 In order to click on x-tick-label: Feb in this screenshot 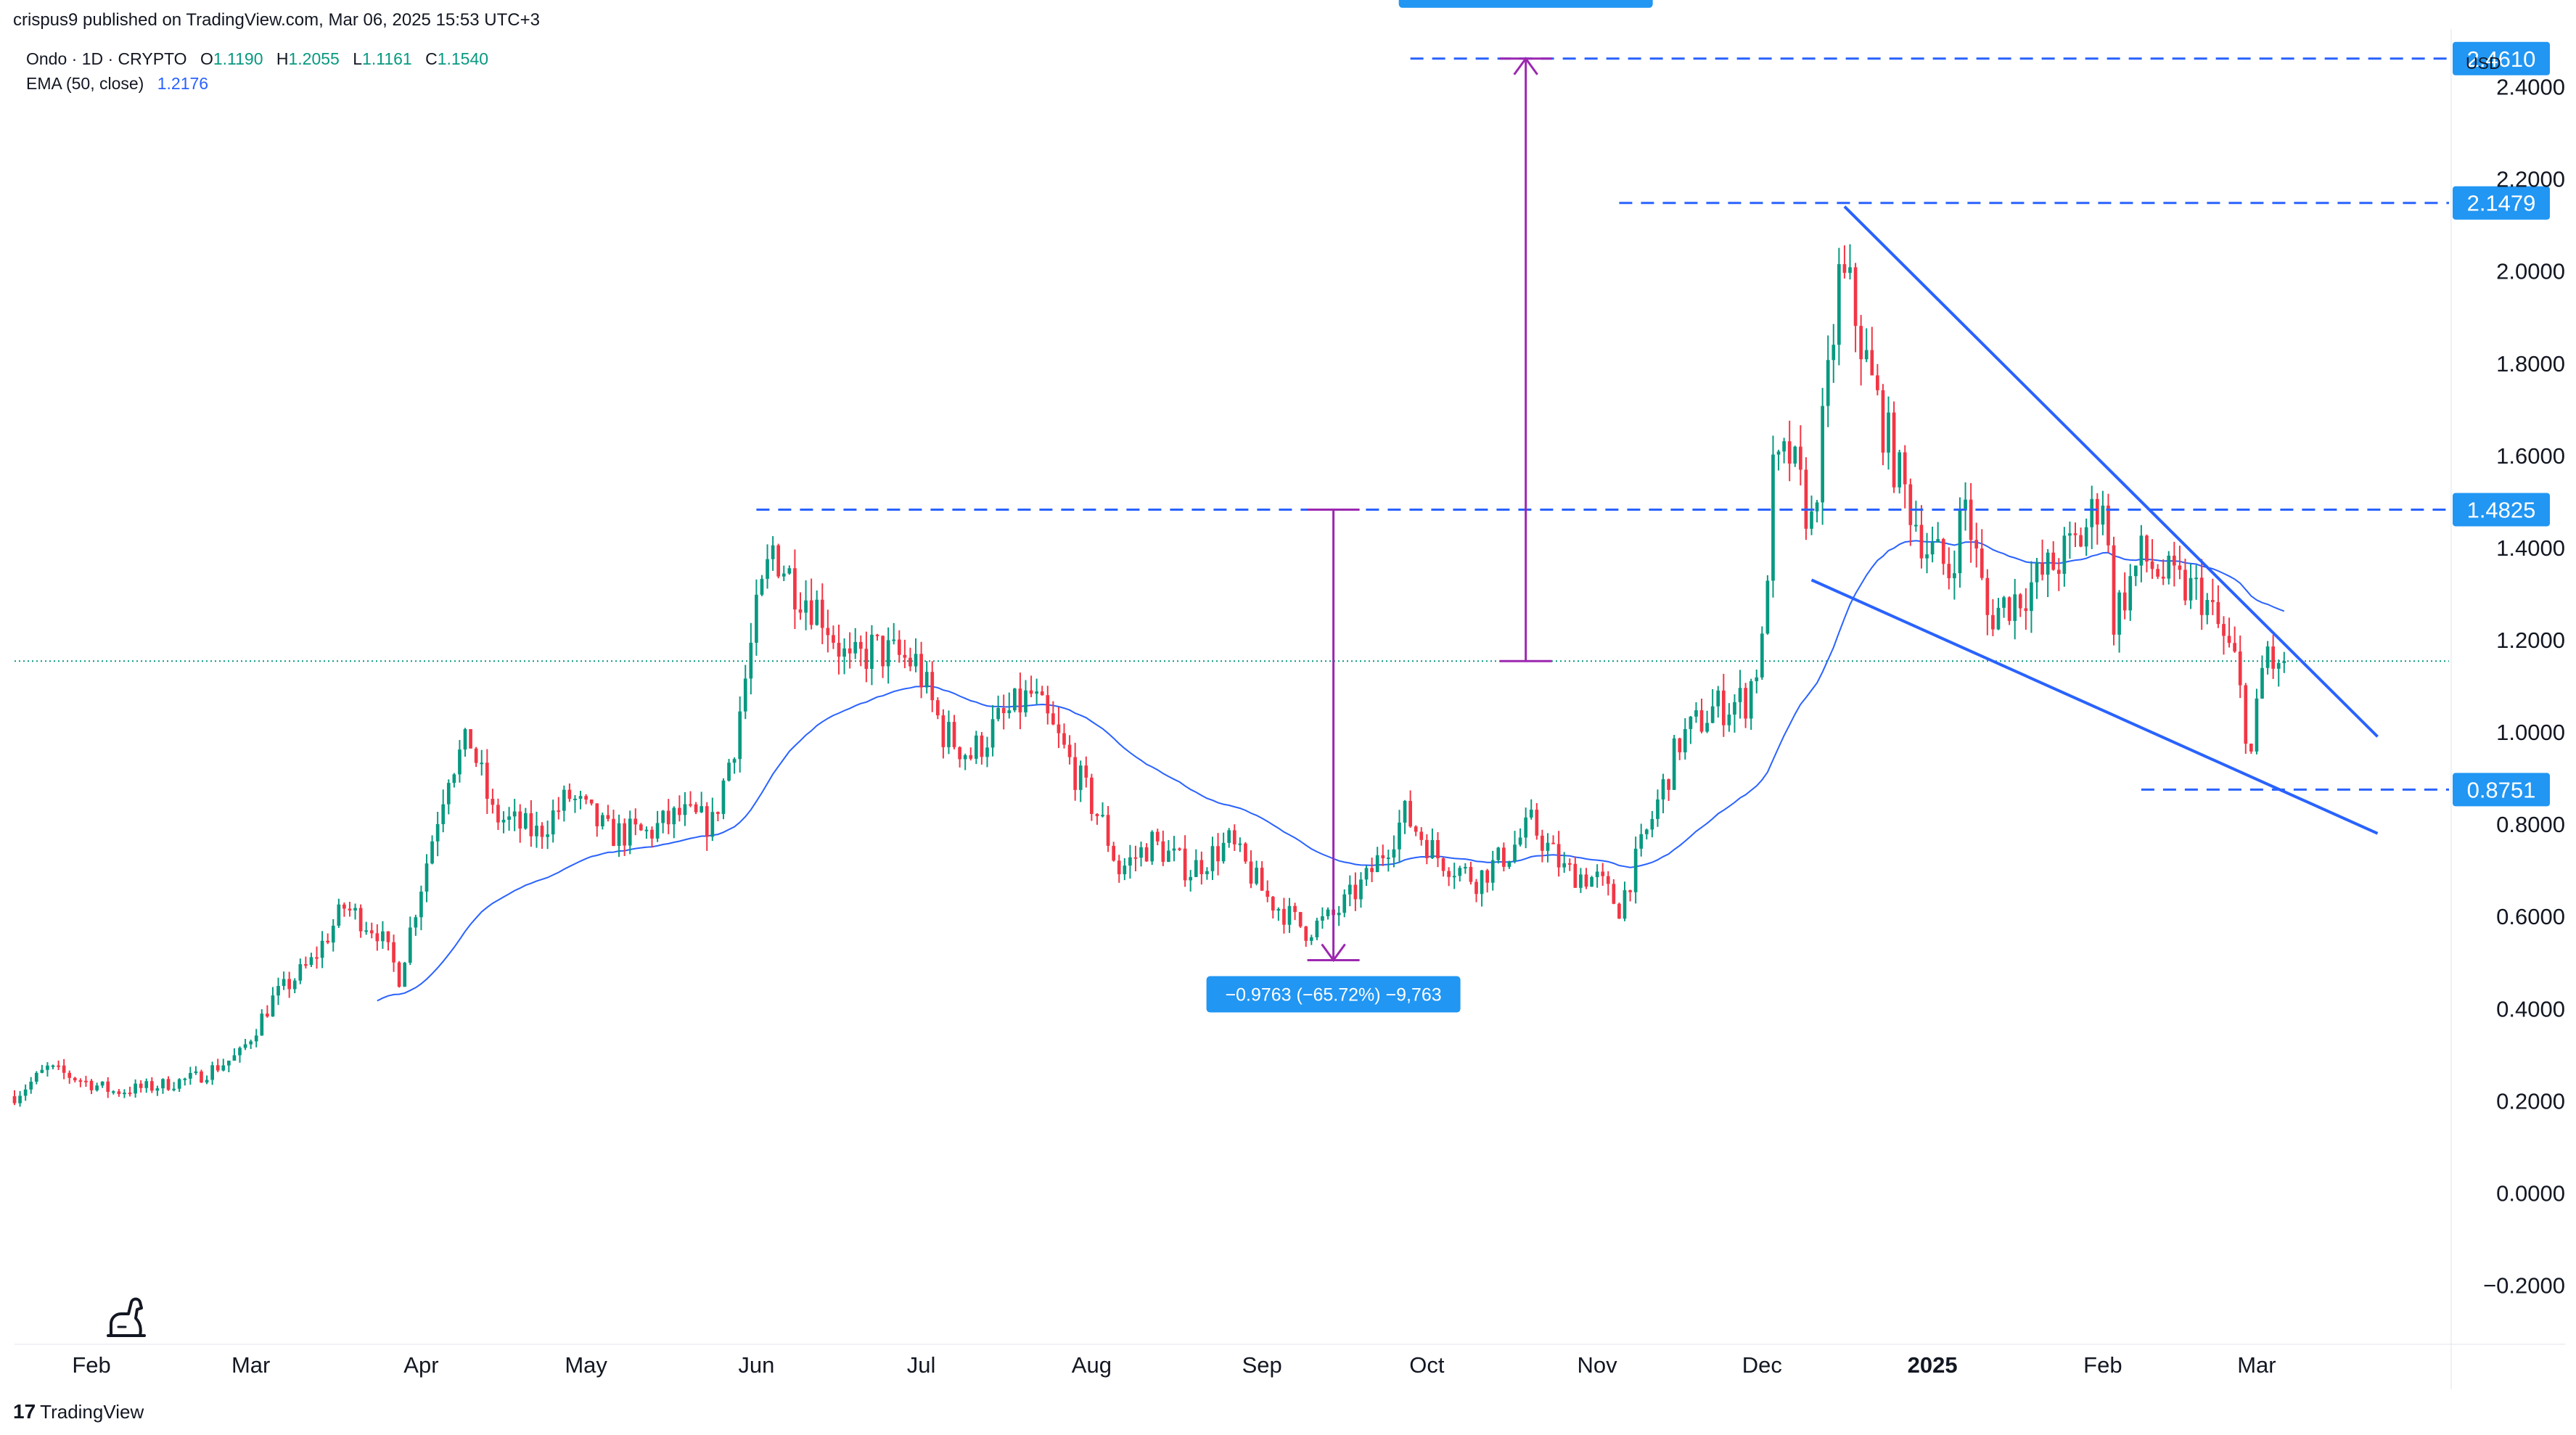, I will do `click(2102, 1365)`.